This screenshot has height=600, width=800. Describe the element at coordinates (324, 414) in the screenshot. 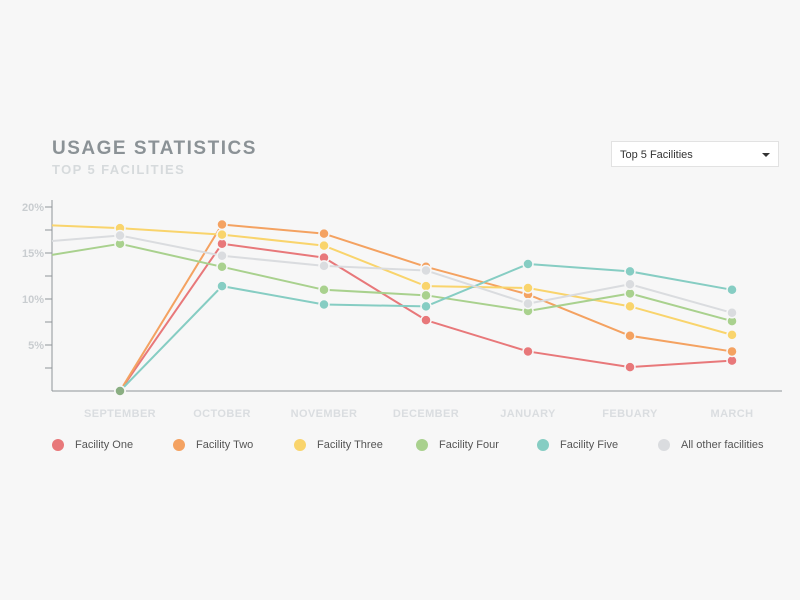

I see `x-tick-label: NOVEMBER` at that location.